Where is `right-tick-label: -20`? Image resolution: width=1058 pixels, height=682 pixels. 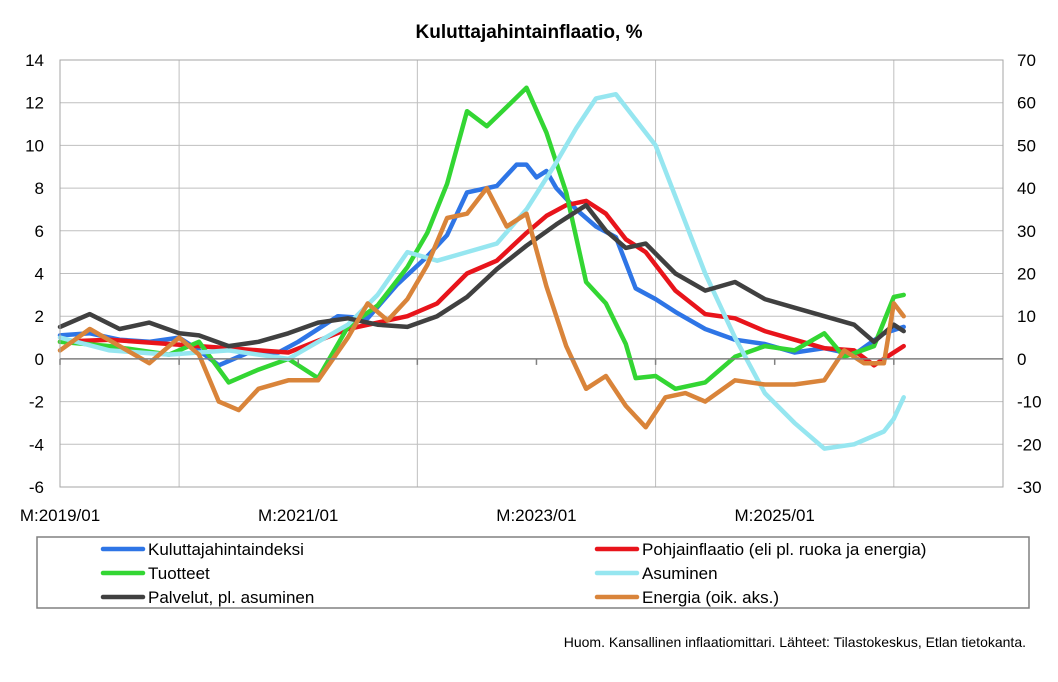 right-tick-label: -20 is located at coordinates (1029, 444).